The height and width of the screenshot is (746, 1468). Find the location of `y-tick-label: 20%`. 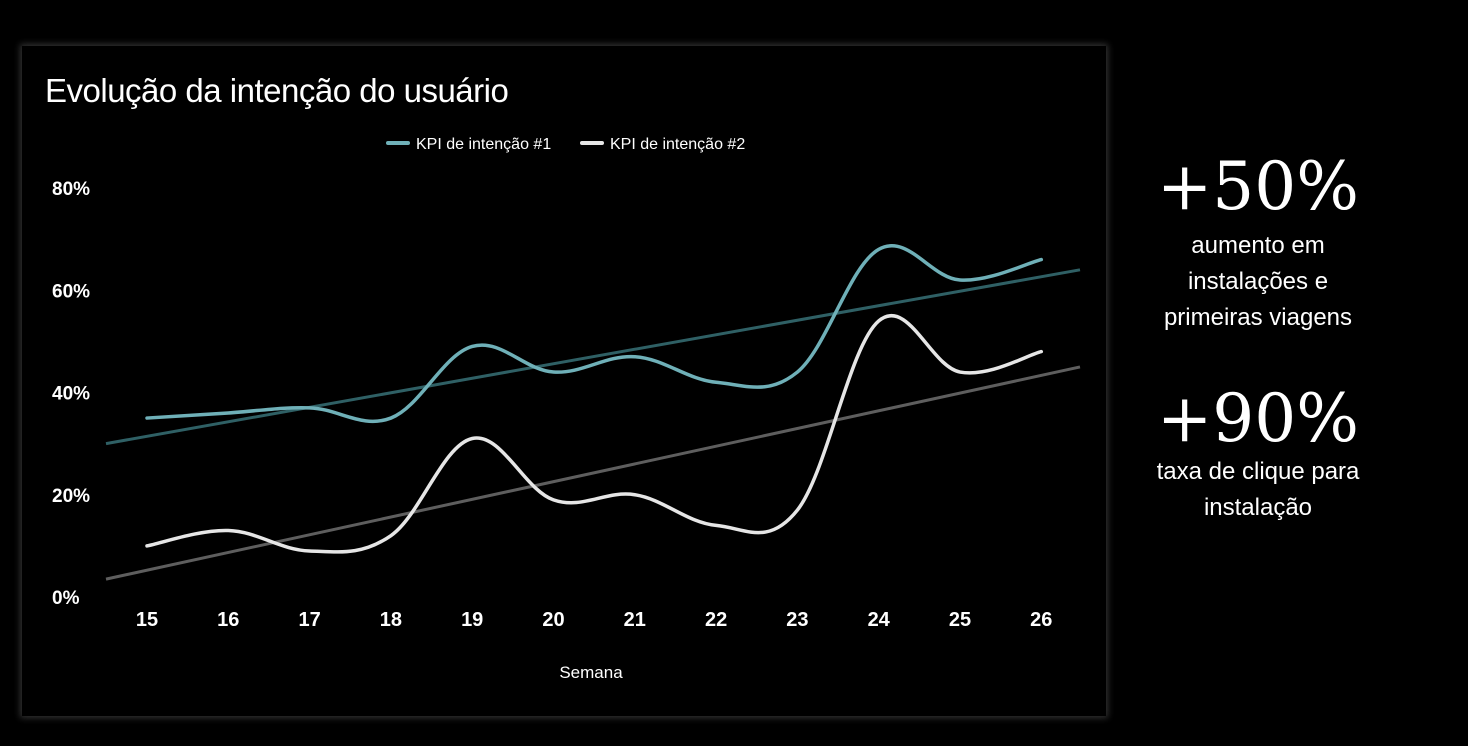

y-tick-label: 20% is located at coordinates (71, 496).